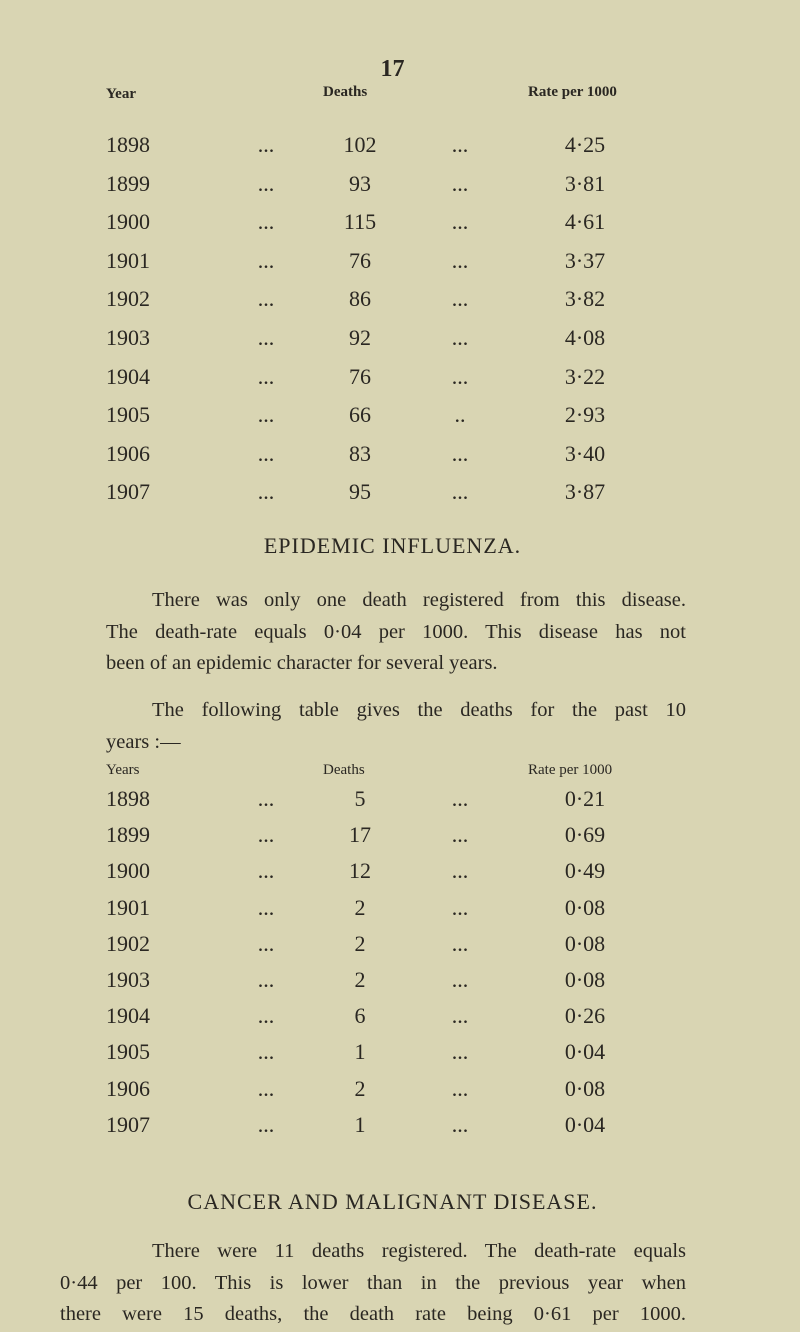 The height and width of the screenshot is (1332, 800). What do you see at coordinates (360, 871) in the screenshot?
I see `deaths-cell: 12` at bounding box center [360, 871].